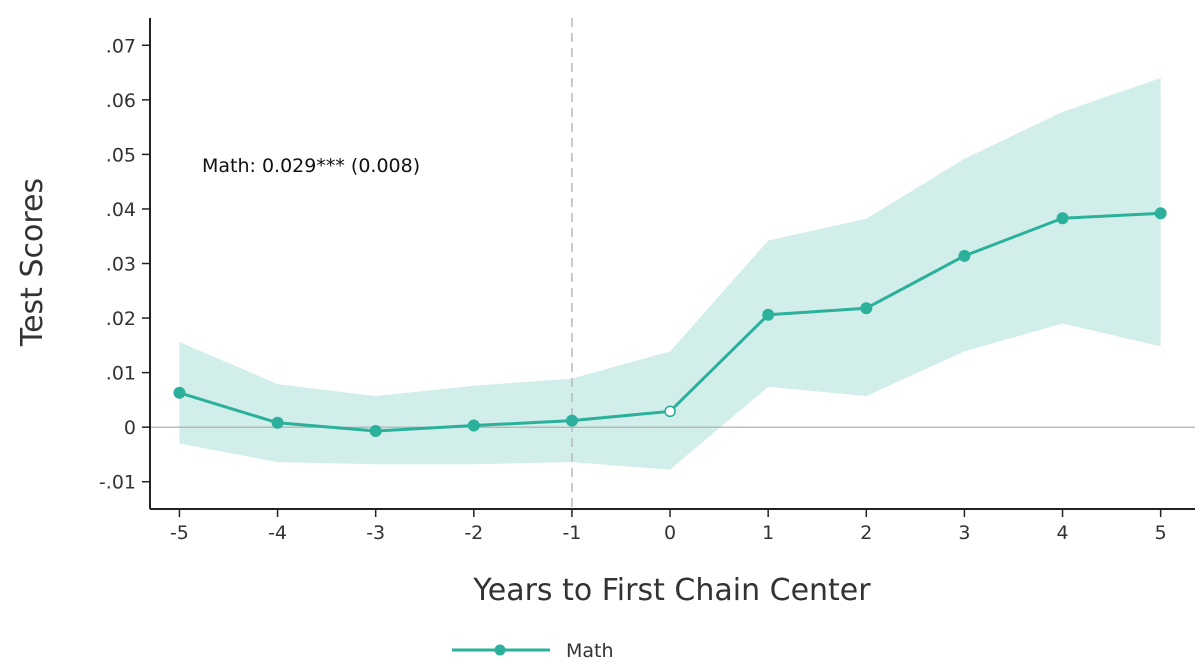 This screenshot has height=670, width=1200. Describe the element at coordinates (670, 411) in the screenshot. I see `data-point-open` at that location.